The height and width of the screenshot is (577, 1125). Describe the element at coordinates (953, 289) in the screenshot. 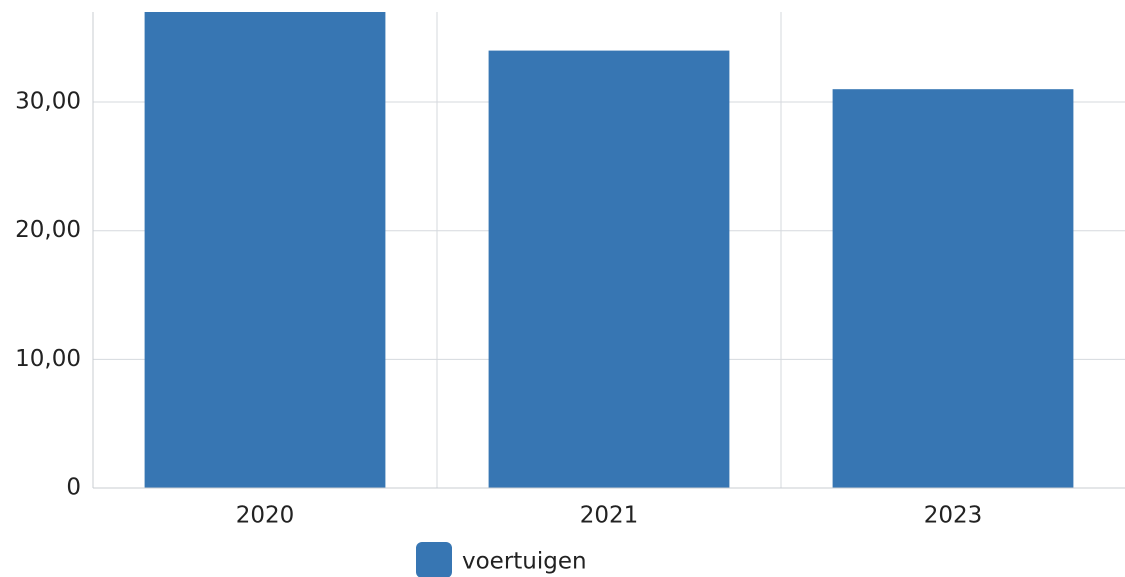

I see `bar` at that location.